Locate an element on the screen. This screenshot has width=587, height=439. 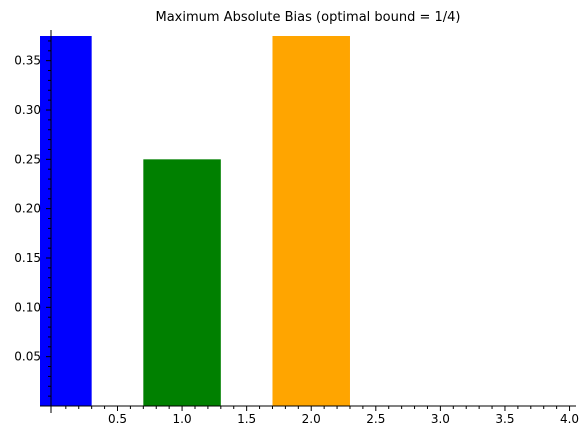
x-tick-label: 2.0 is located at coordinates (311, 419).